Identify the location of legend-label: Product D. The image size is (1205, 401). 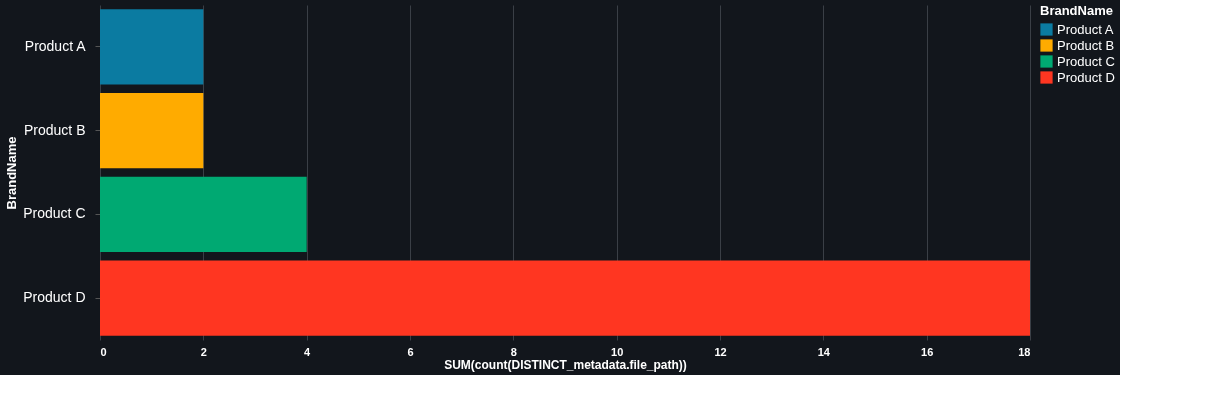
(1086, 77).